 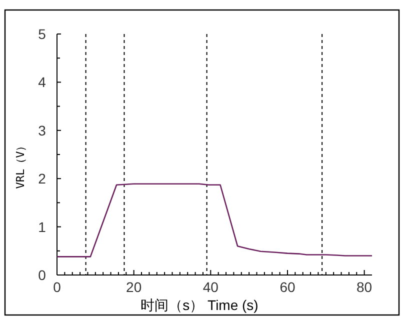 What do you see at coordinates (42, 178) in the screenshot?
I see `y-tick-label: 2` at bounding box center [42, 178].